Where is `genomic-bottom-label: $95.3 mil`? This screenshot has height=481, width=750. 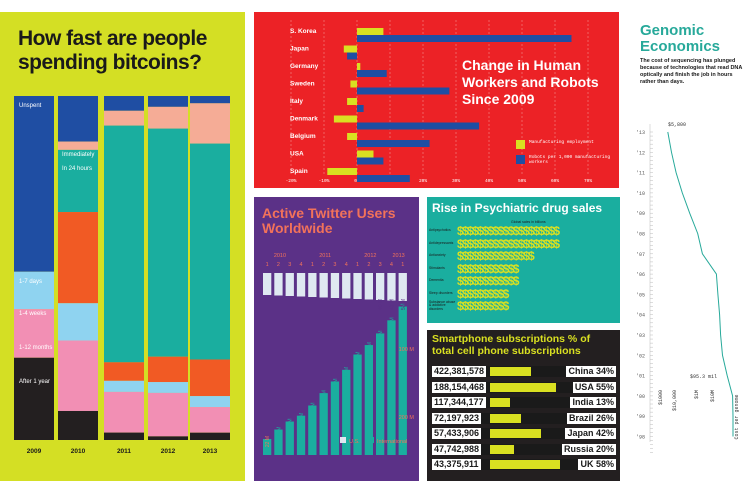 genomic-bottom-label: $95.3 mil is located at coordinates (703, 377).